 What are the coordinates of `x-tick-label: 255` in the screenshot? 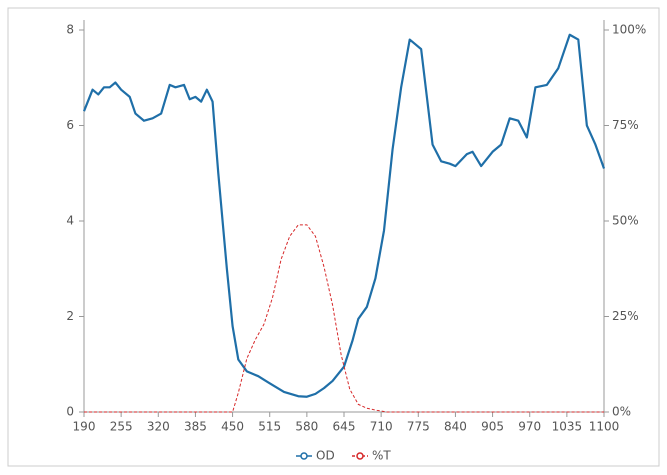 It's located at (121, 427).